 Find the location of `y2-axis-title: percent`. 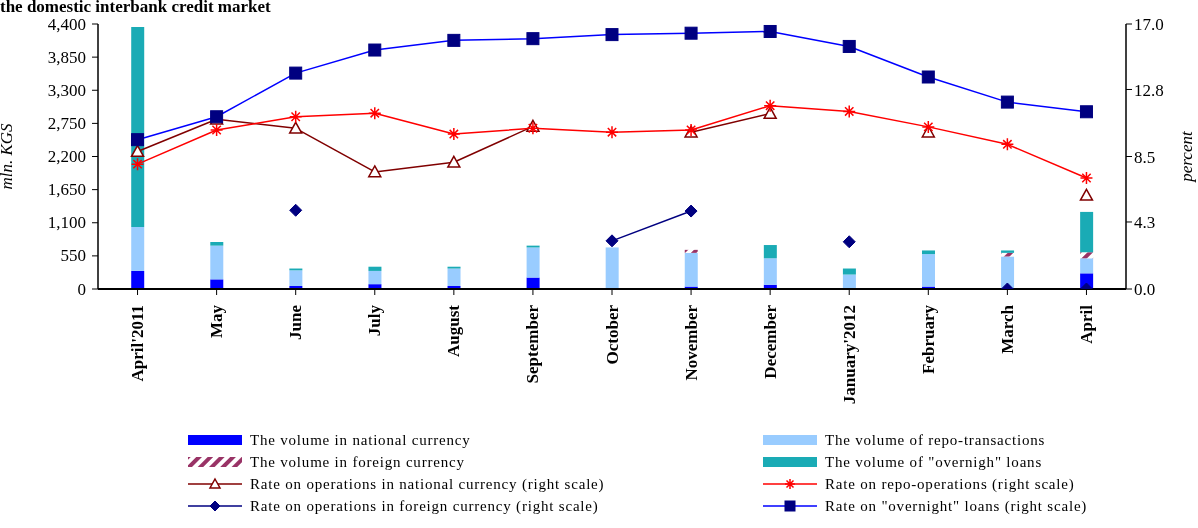

y2-axis-title: percent is located at coordinates (1187, 156).